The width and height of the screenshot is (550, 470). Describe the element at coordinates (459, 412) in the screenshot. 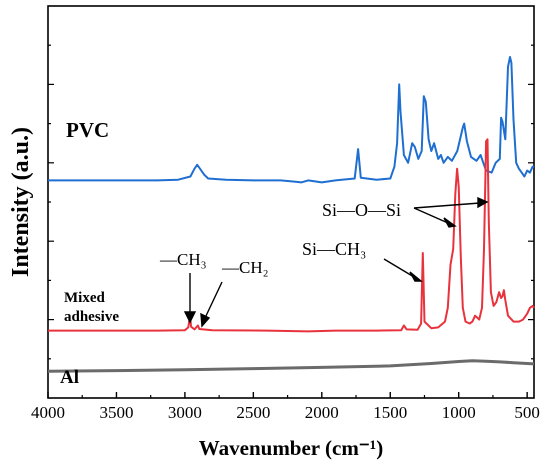

I see `x-tick-label: 1000` at that location.